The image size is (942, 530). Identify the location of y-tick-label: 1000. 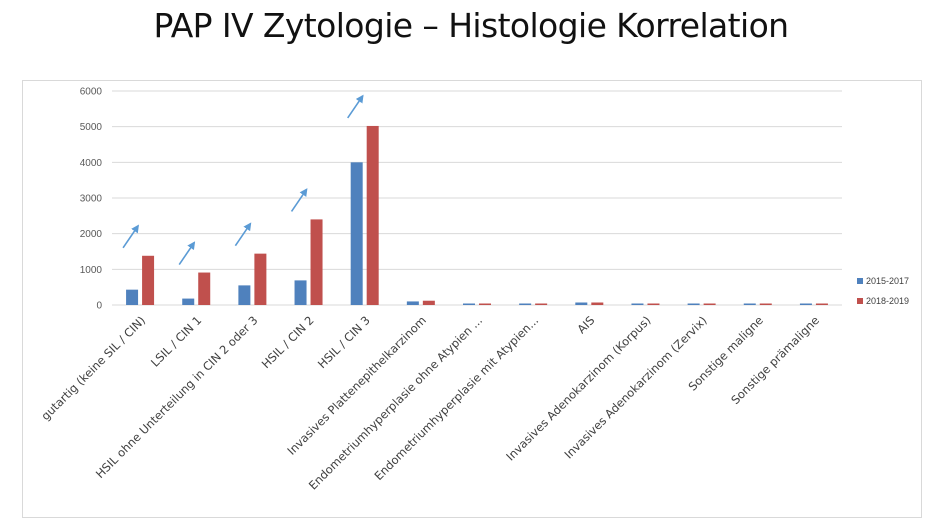
(91, 270).